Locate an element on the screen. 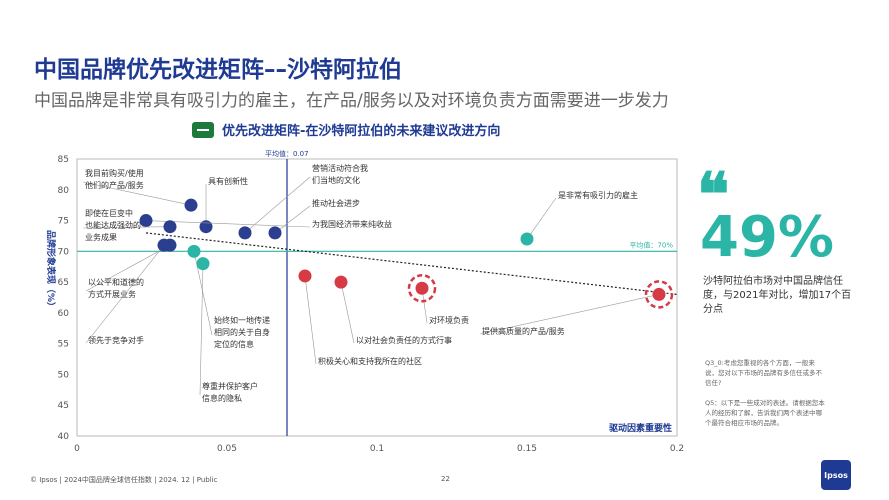 Image resolution: width=889 pixels, height=500 pixels. avg-y-label: 平均值：70% is located at coordinates (651, 244).